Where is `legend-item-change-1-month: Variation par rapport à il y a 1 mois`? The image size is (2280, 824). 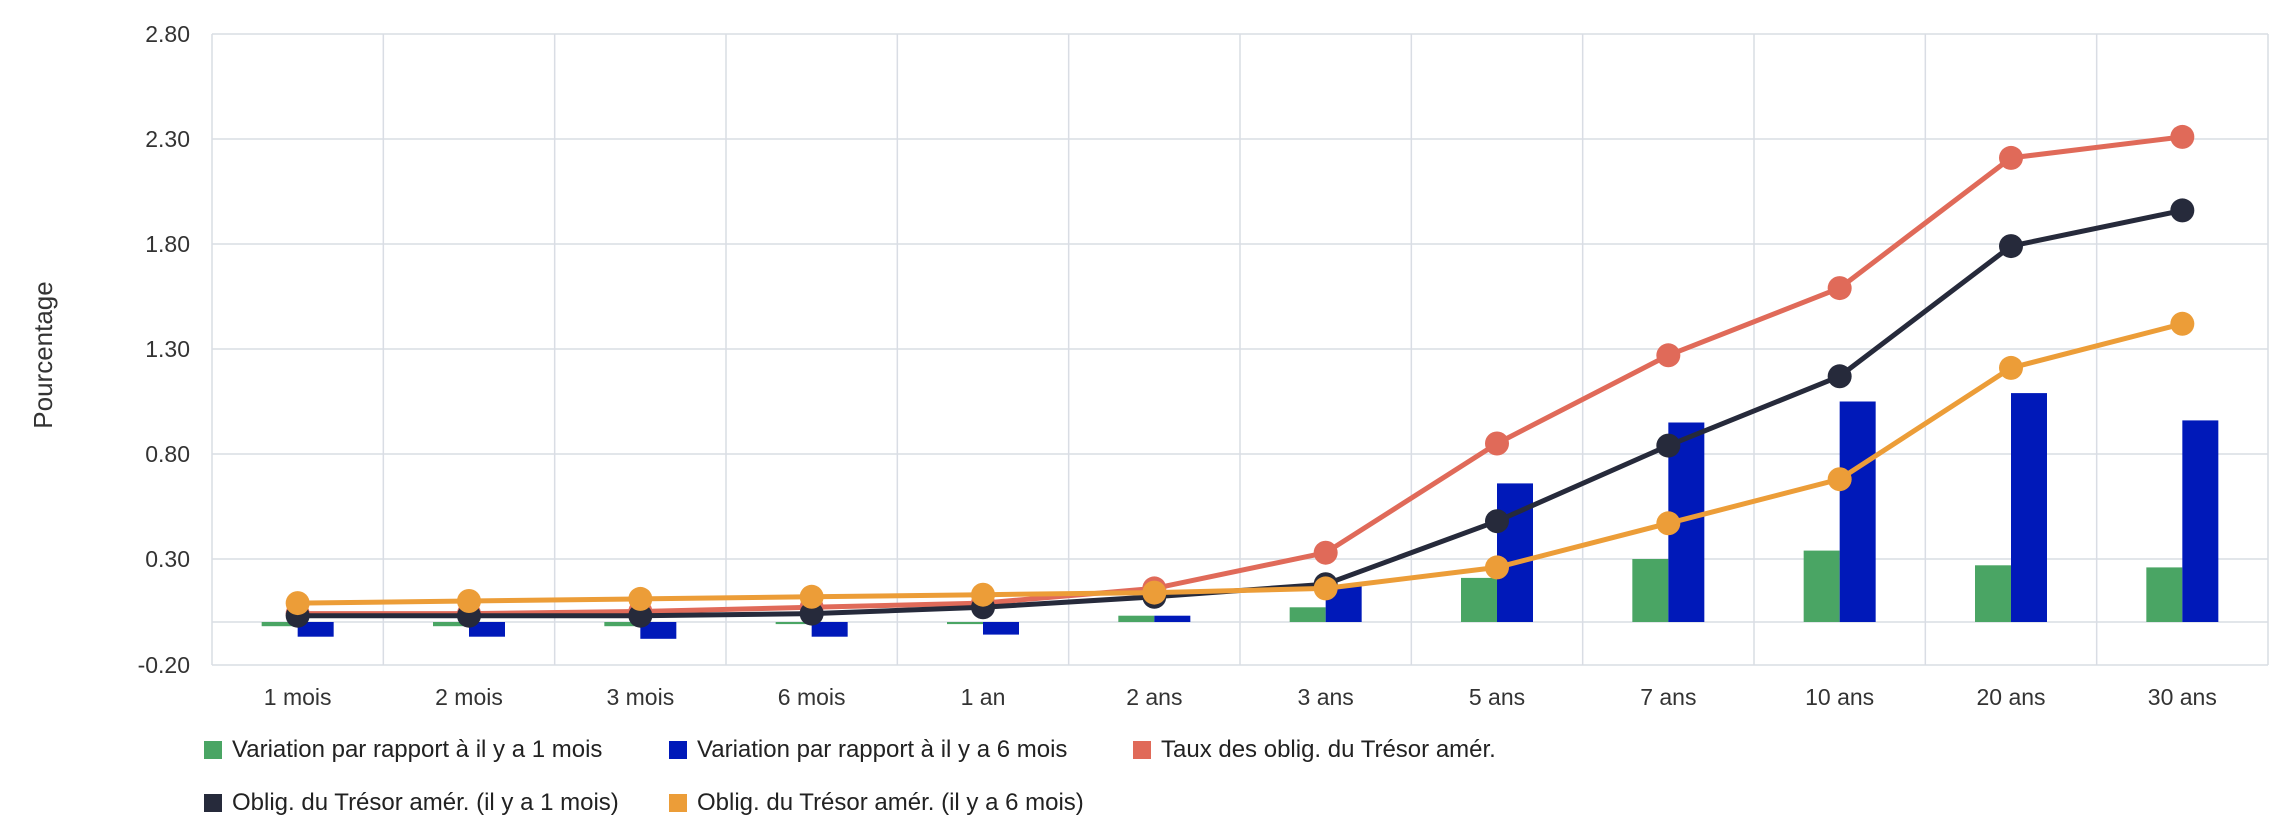 legend-item-change-1-month: Variation par rapport à il y a 1 mois is located at coordinates (422, 749).